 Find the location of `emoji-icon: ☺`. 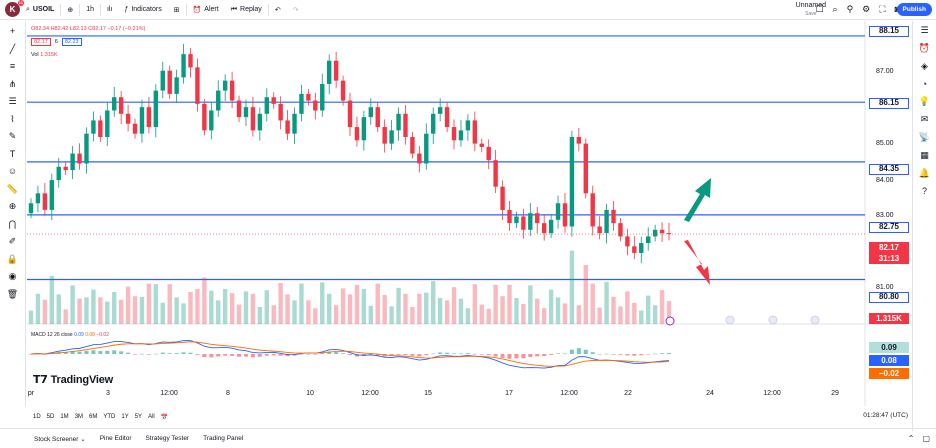

emoji-icon: ☺ is located at coordinates (12, 171).